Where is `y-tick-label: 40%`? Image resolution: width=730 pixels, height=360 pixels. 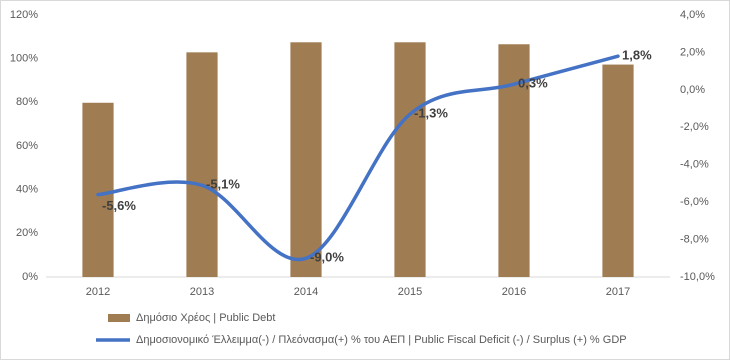
y-tick-label: 40% is located at coordinates (27, 190).